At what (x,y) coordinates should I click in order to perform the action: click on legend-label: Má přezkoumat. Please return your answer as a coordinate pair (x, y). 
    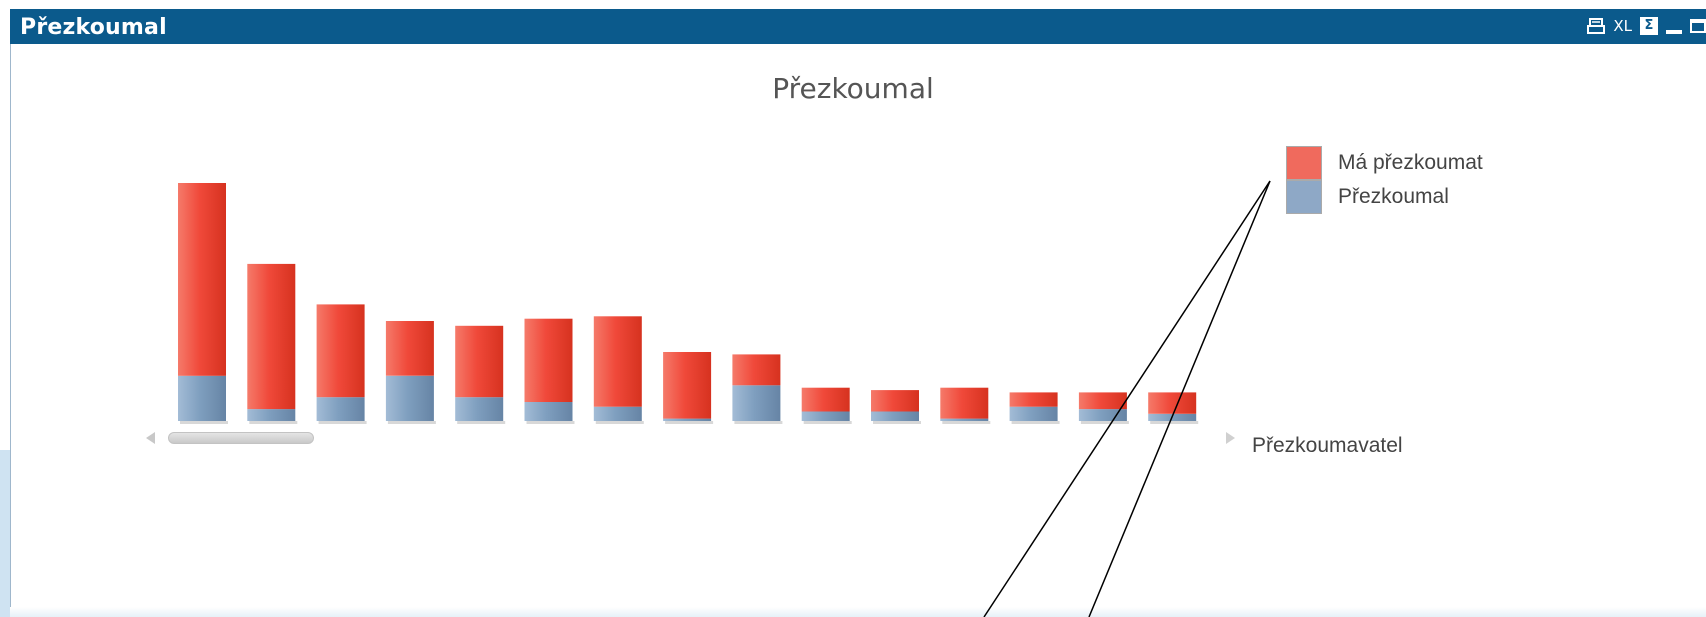
    Looking at the image, I should click on (1410, 162).